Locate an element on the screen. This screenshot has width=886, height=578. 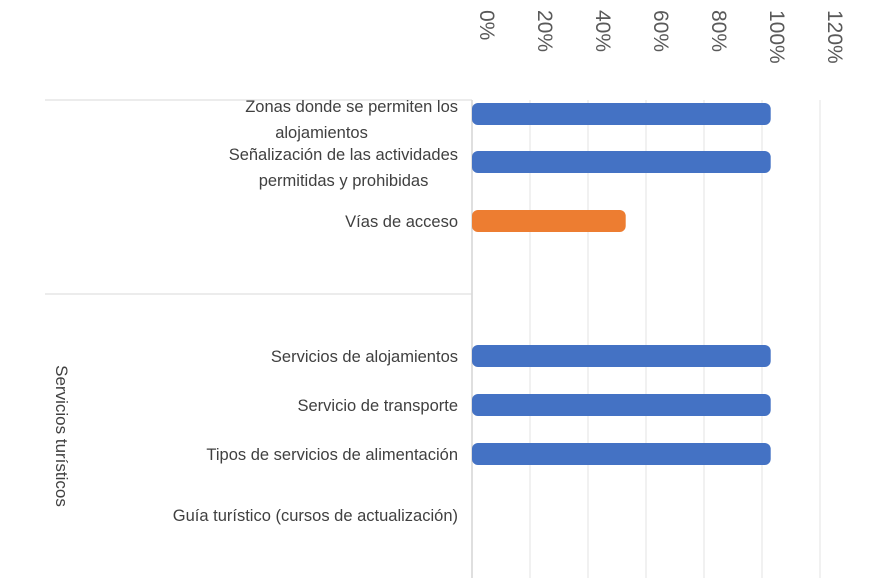
x-tick-label: 100% is located at coordinates (776, 37).